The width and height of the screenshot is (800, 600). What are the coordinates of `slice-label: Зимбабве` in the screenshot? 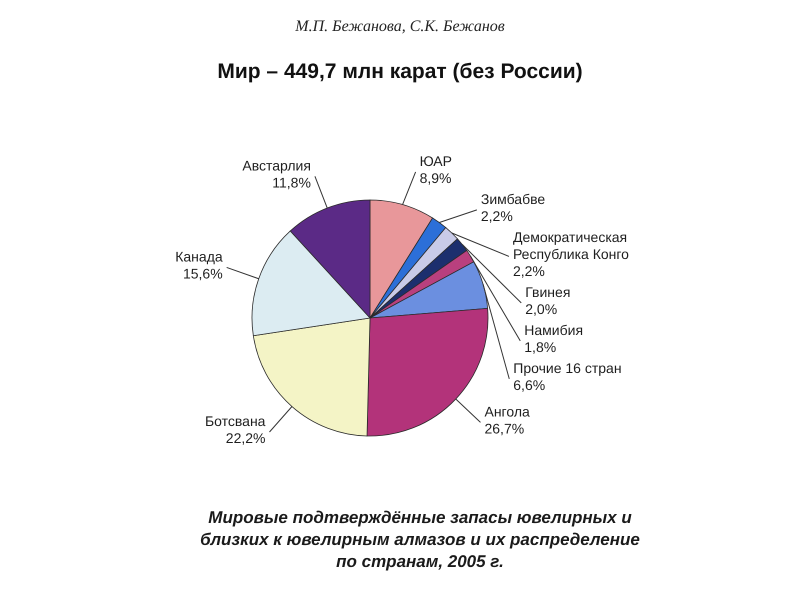 It's located at (513, 198).